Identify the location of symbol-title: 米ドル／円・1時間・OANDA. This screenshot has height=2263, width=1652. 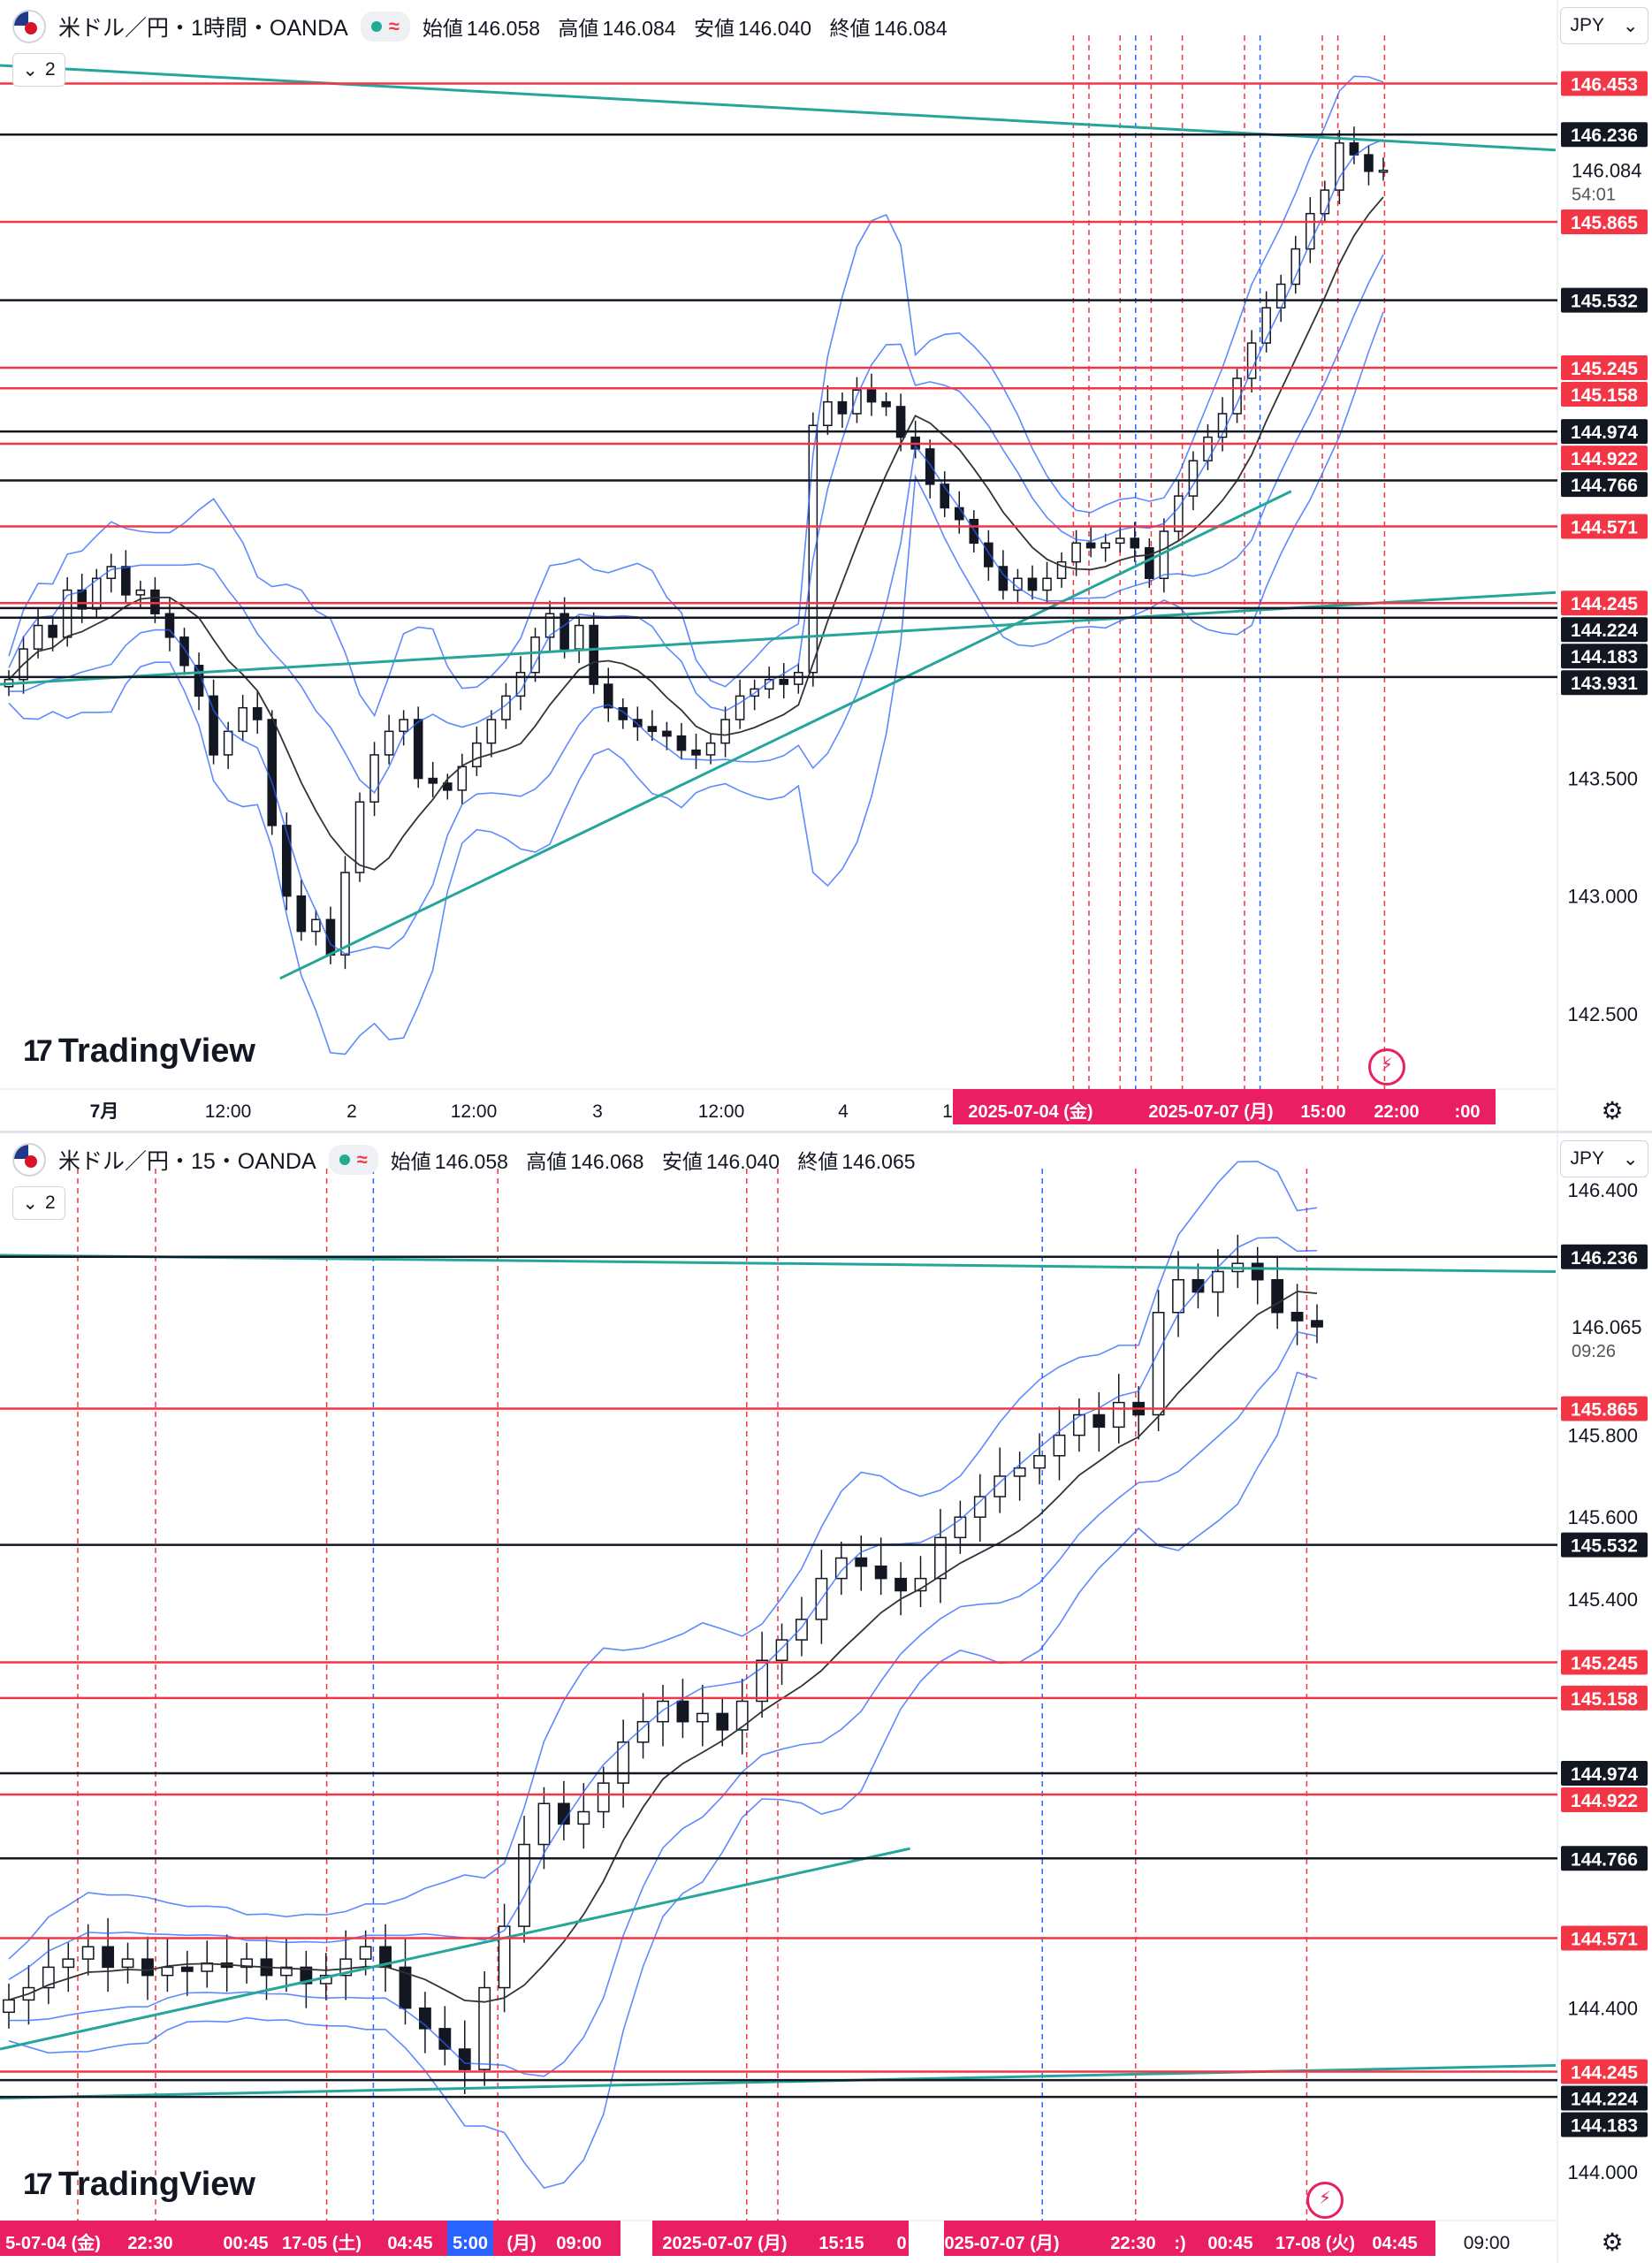
(203, 28).